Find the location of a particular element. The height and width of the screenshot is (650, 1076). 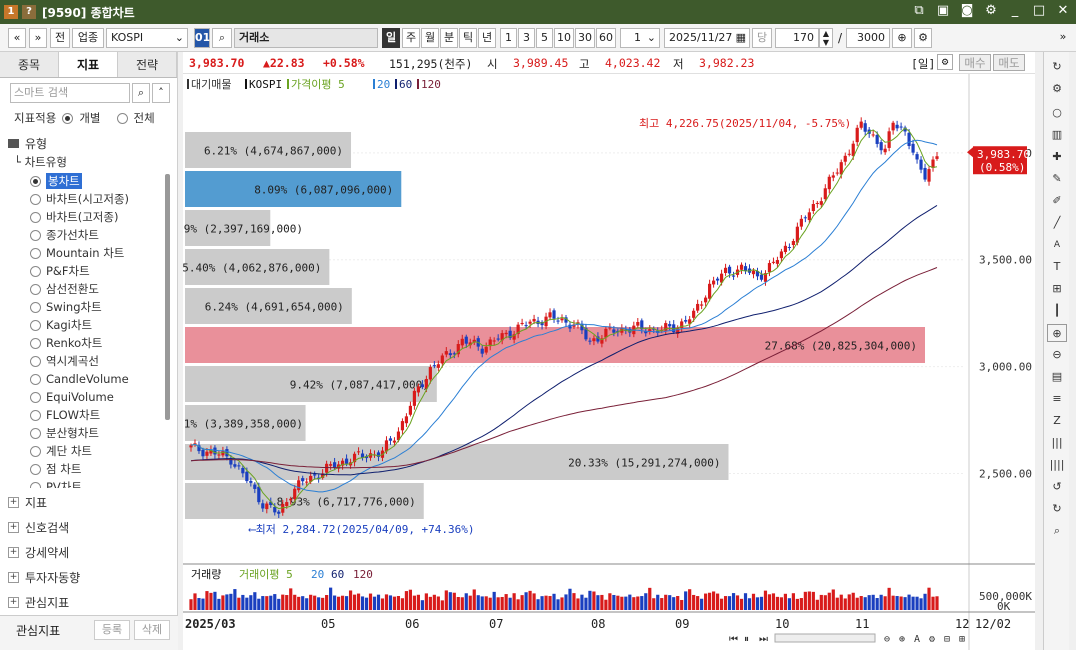

period-month: 월 is located at coordinates (430, 38).